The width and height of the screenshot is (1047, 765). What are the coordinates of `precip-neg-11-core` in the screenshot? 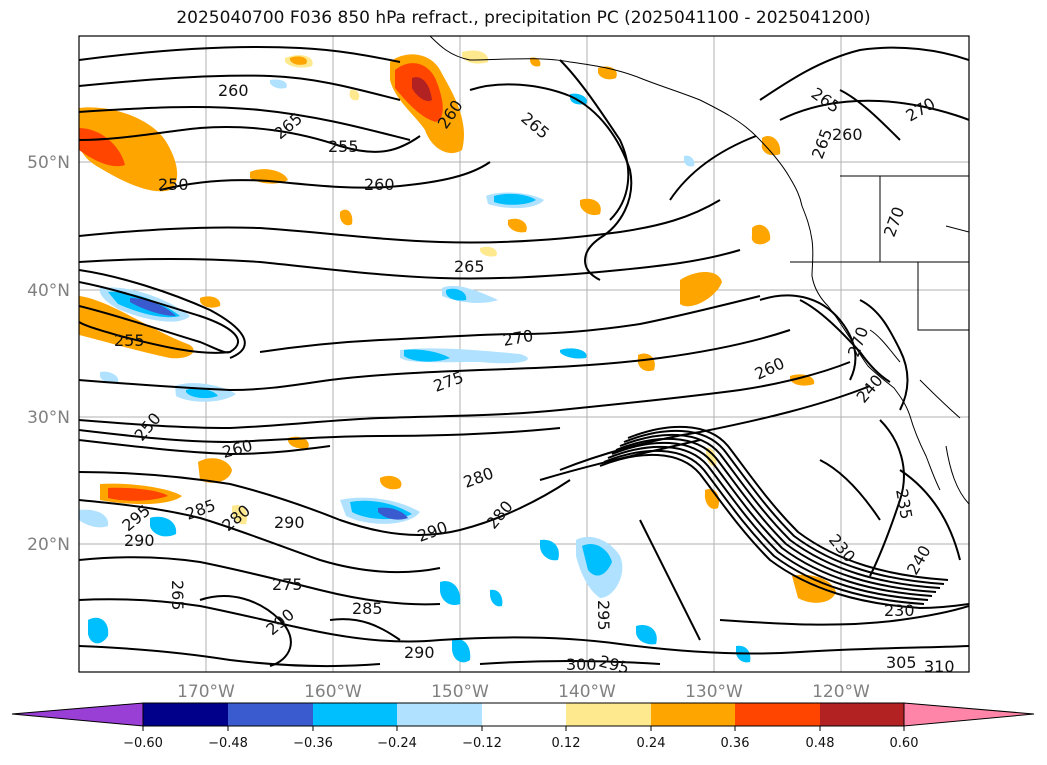 It's located at (597, 559).